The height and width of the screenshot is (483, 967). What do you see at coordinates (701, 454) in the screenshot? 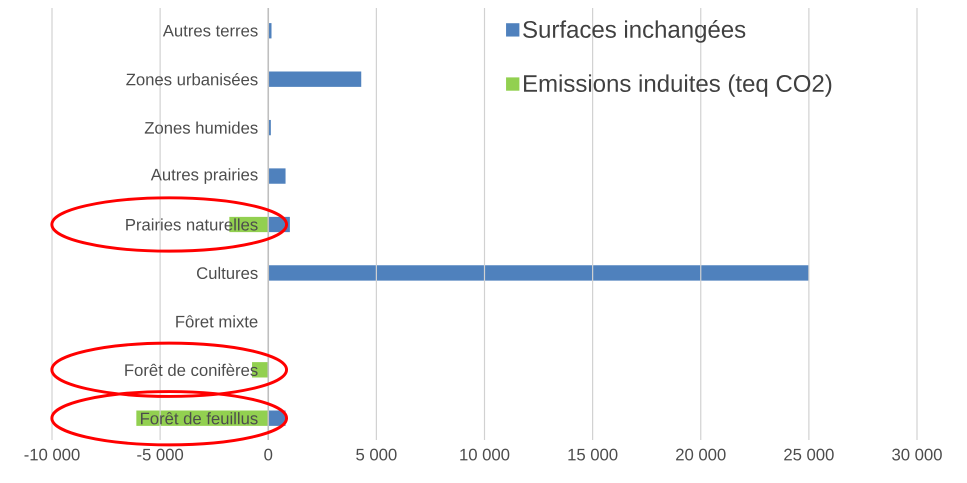
I see `x-tick-label: 20 000` at bounding box center [701, 454].